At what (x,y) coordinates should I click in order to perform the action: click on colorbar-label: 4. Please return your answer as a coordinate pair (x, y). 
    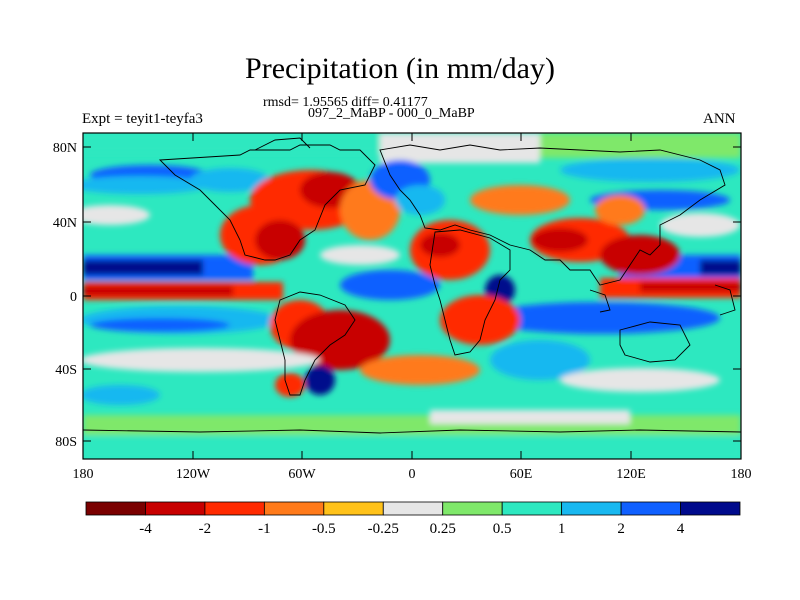
    Looking at the image, I should click on (681, 529).